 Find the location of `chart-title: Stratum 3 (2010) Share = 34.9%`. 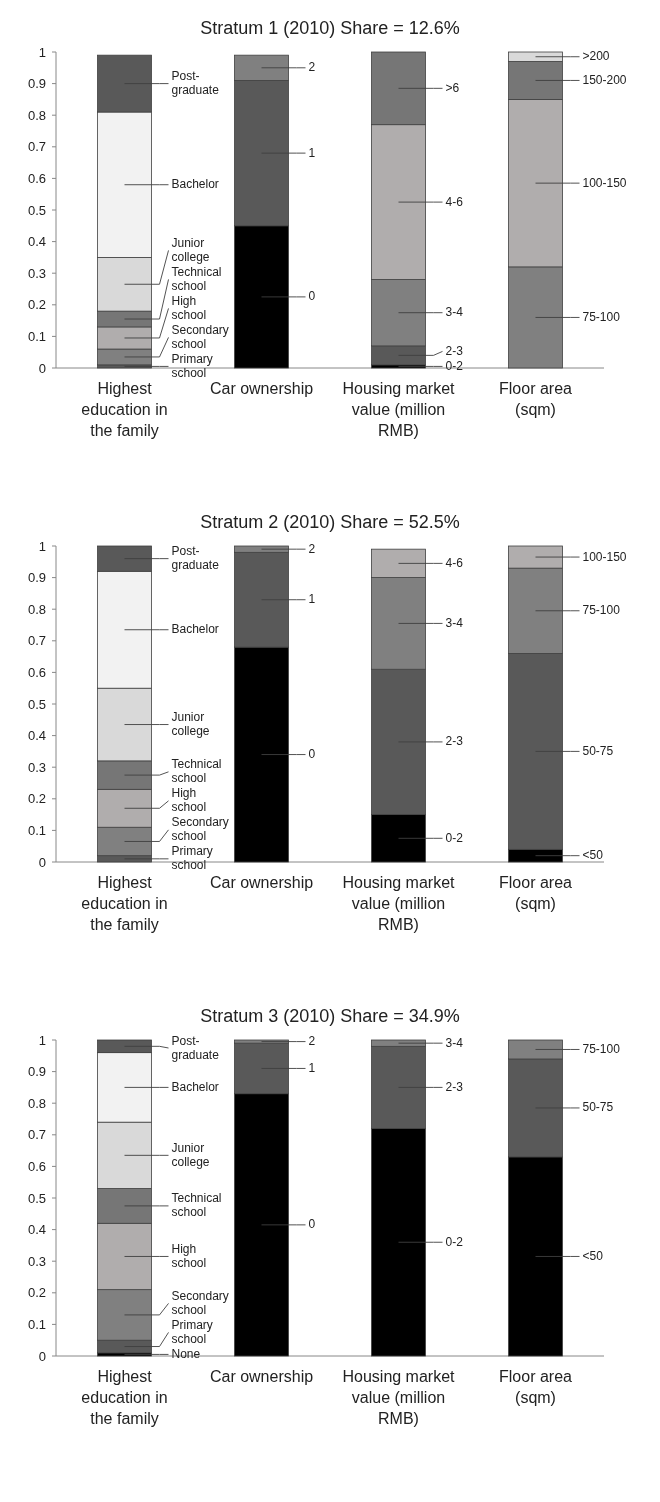

chart-title: Stratum 3 (2010) Share = 34.9% is located at coordinates (330, 1016).